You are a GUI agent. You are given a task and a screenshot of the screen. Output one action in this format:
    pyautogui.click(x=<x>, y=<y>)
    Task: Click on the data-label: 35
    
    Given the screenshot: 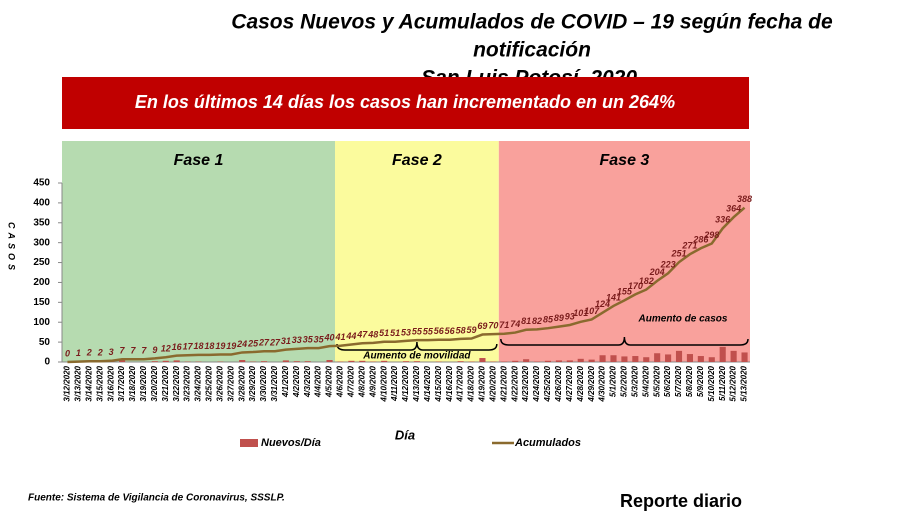 What is the action you would take?
    pyautogui.click(x=319, y=339)
    